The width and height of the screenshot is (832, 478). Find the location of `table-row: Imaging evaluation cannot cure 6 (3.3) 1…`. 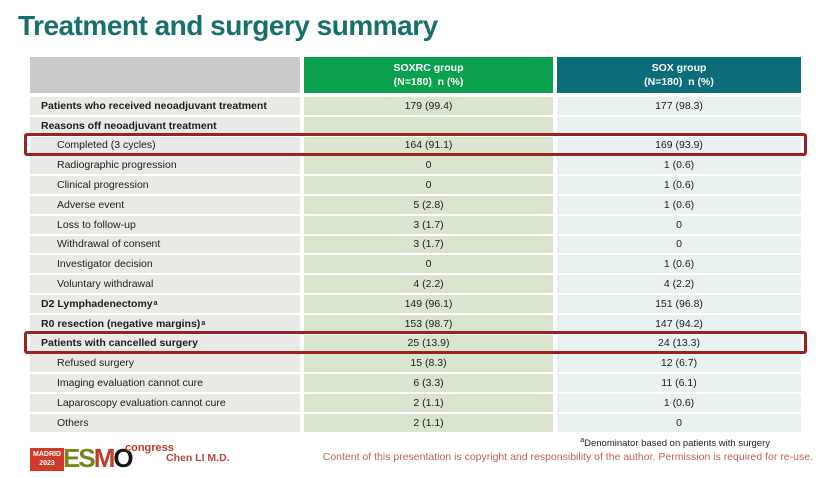

table-row: Imaging evaluation cannot cure 6 (3.3) 1… is located at coordinates (415, 384).